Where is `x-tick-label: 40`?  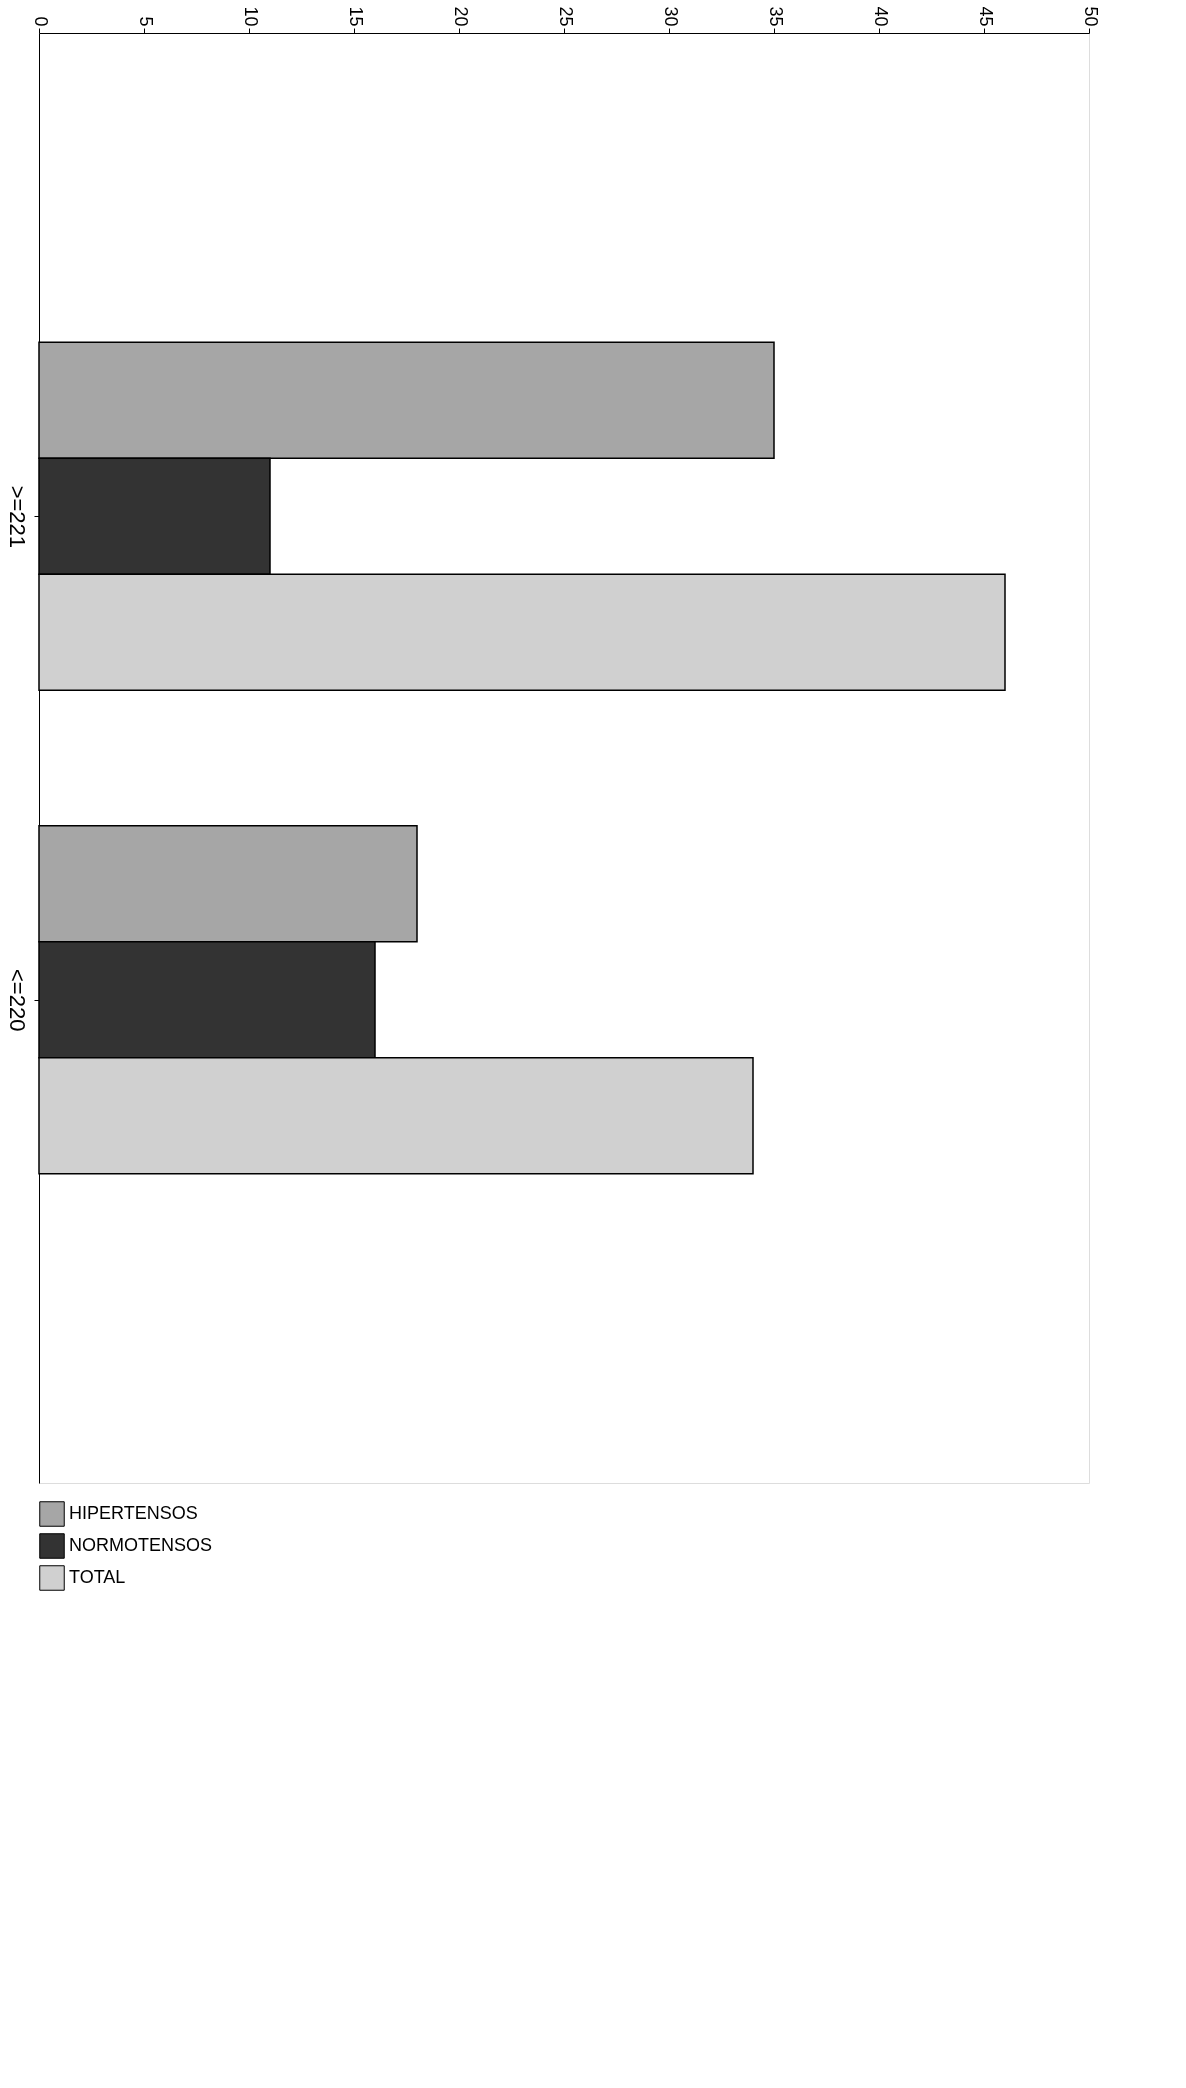 x-tick-label: 40 is located at coordinates (880, 16).